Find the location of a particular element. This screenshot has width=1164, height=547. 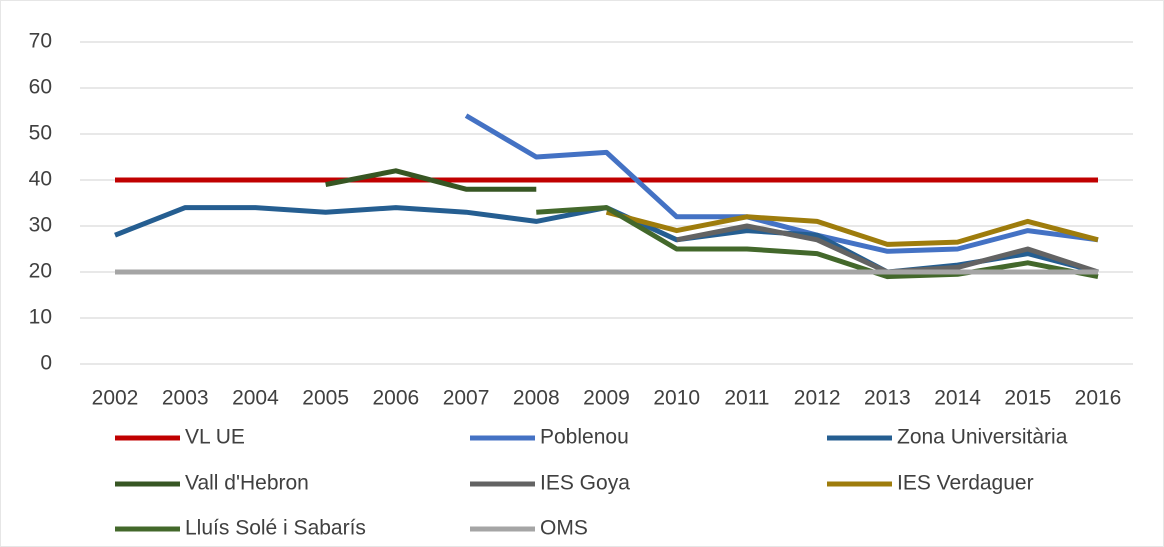

y-tick-label: 30 is located at coordinates (40, 225).